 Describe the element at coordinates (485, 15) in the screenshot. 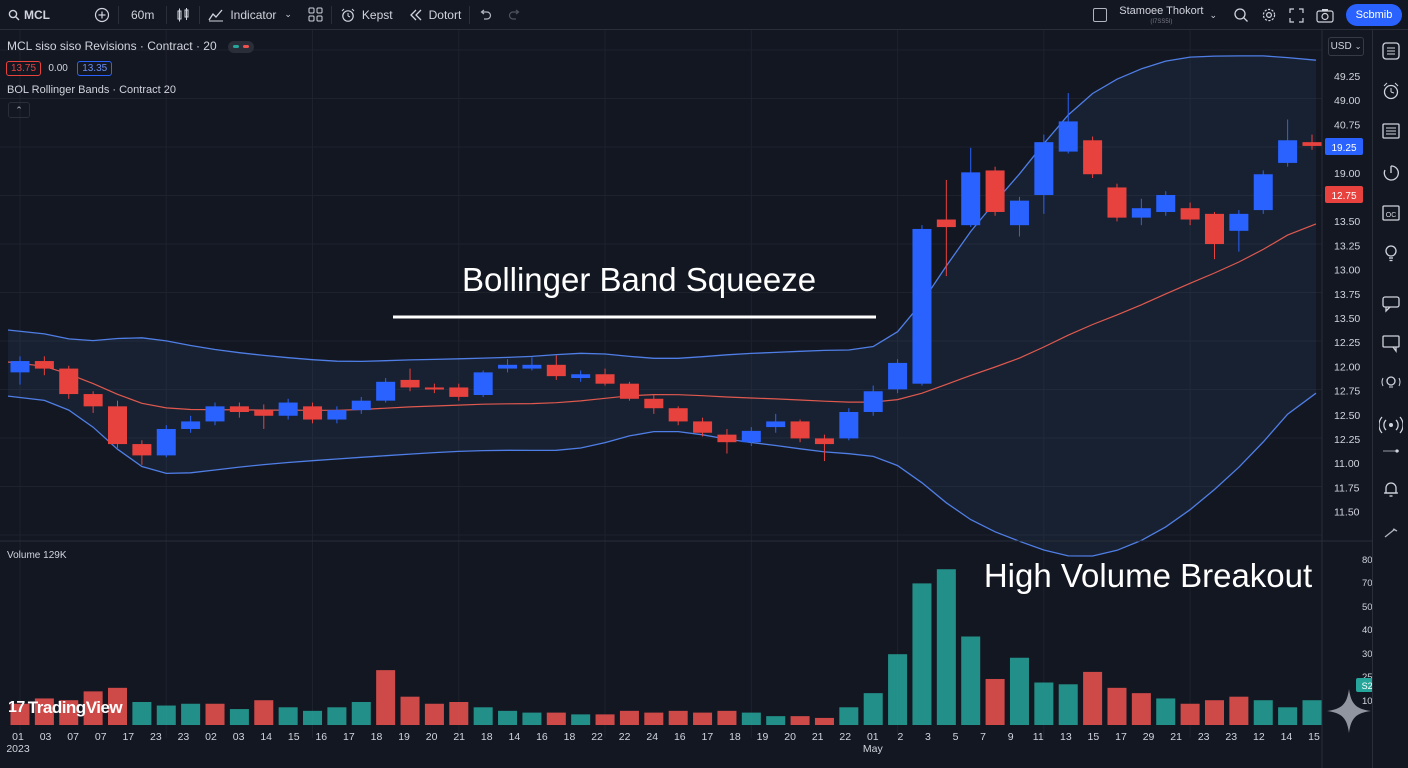

I see `undo-button` at that location.